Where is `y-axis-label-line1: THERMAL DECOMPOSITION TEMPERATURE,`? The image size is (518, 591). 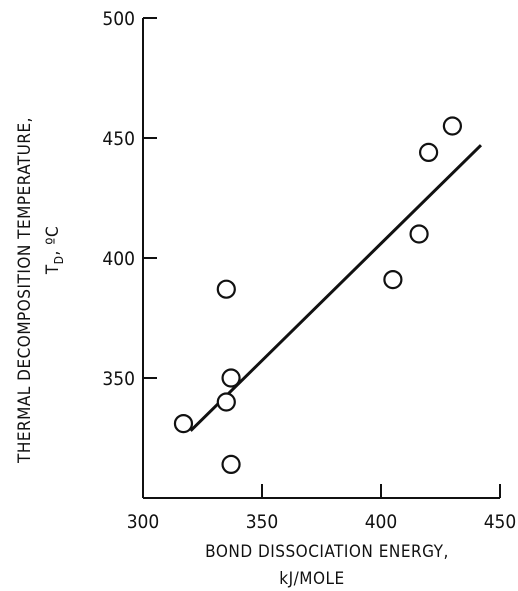
y-axis-label-line1: THERMAL DECOMPOSITION TEMPERATURE, is located at coordinates (25, 290).